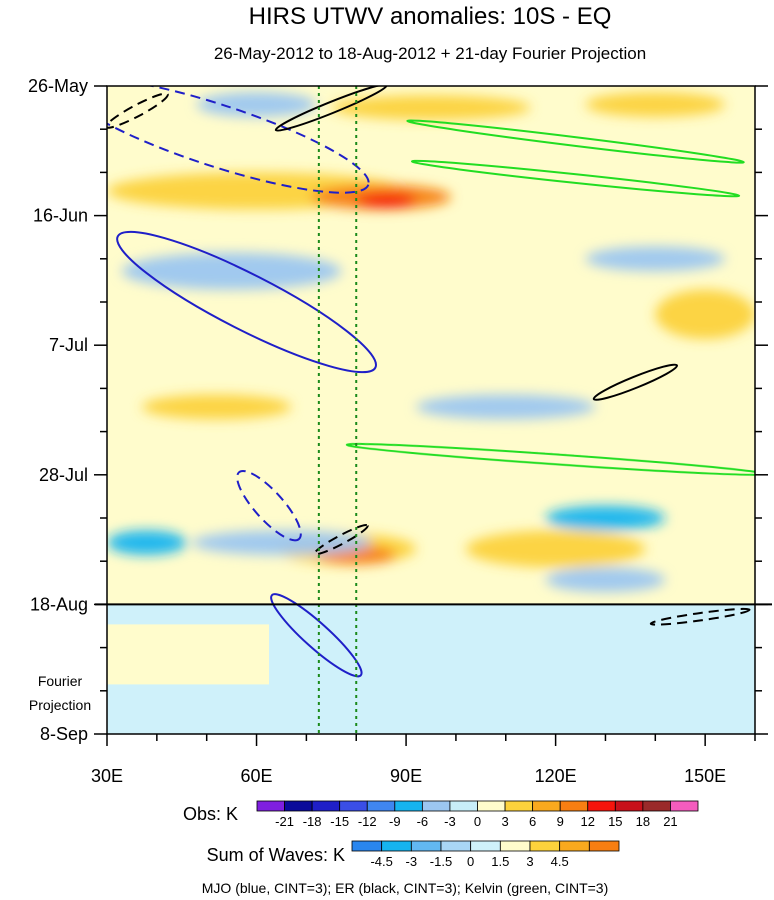 This screenshot has width=774, height=900. I want to click on projection-warm-patch, so click(188, 654).